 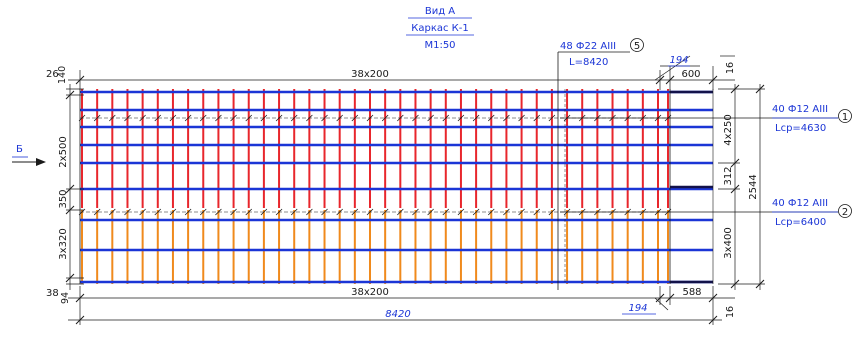 I want to click on top-dimension: 38x200 600 26 140 194 16, so click(x=391, y=72).